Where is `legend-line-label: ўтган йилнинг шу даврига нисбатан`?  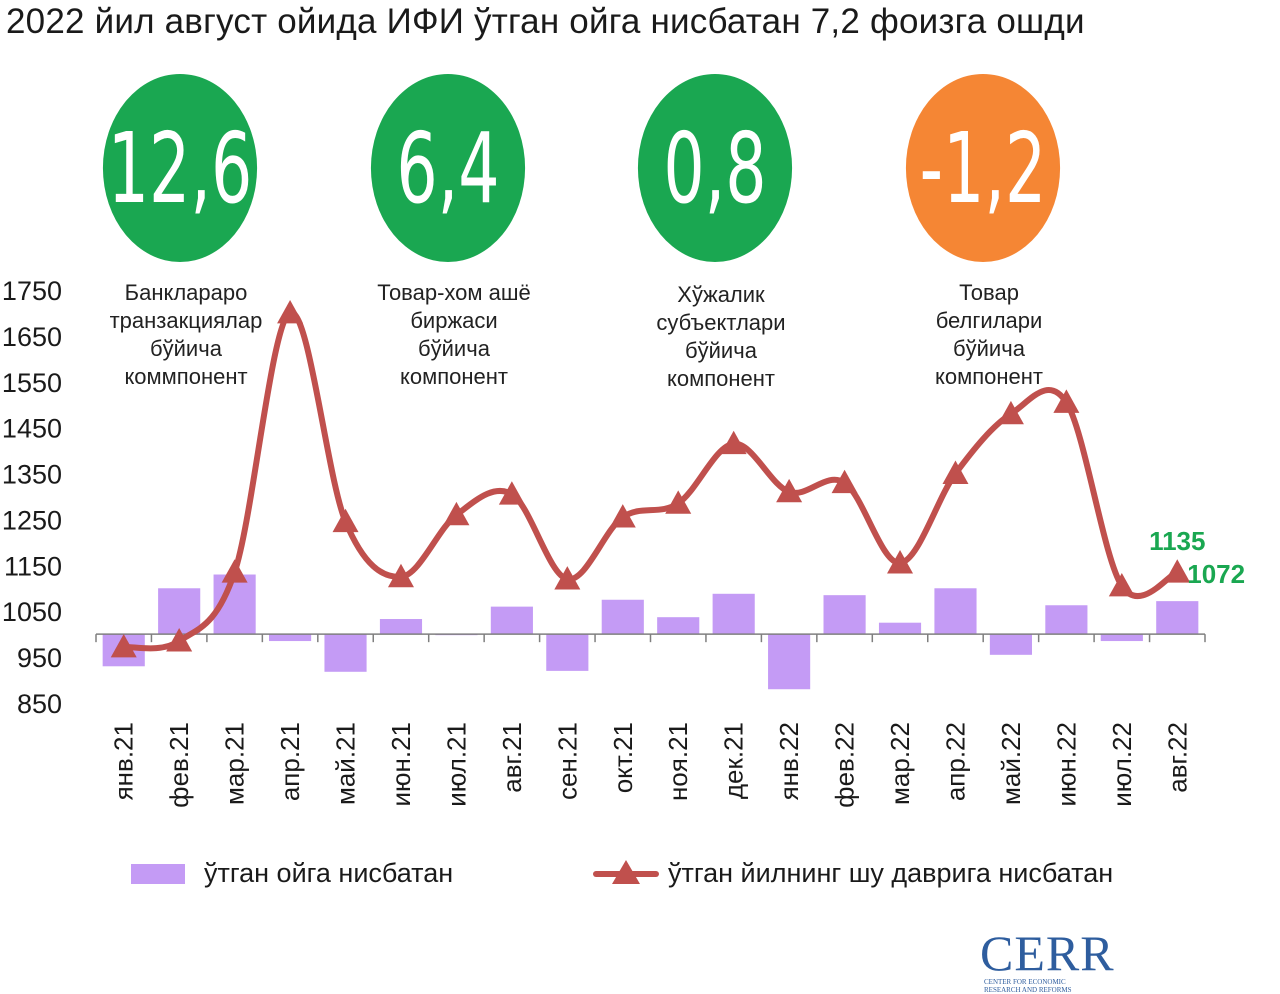
legend-line-label: ўтган йилнинг шу даврига нисбатан is located at coordinates (891, 873).